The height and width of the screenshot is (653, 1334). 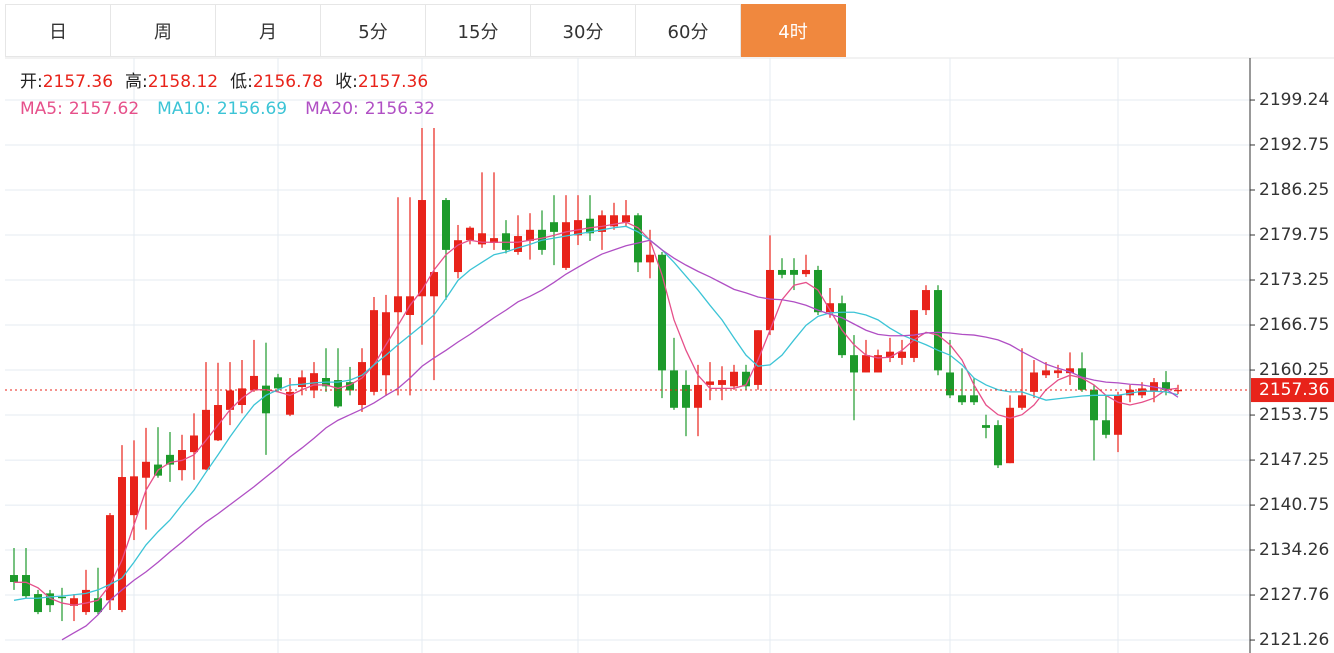 What do you see at coordinates (163, 30) in the screenshot?
I see `period-tab: 周` at bounding box center [163, 30].